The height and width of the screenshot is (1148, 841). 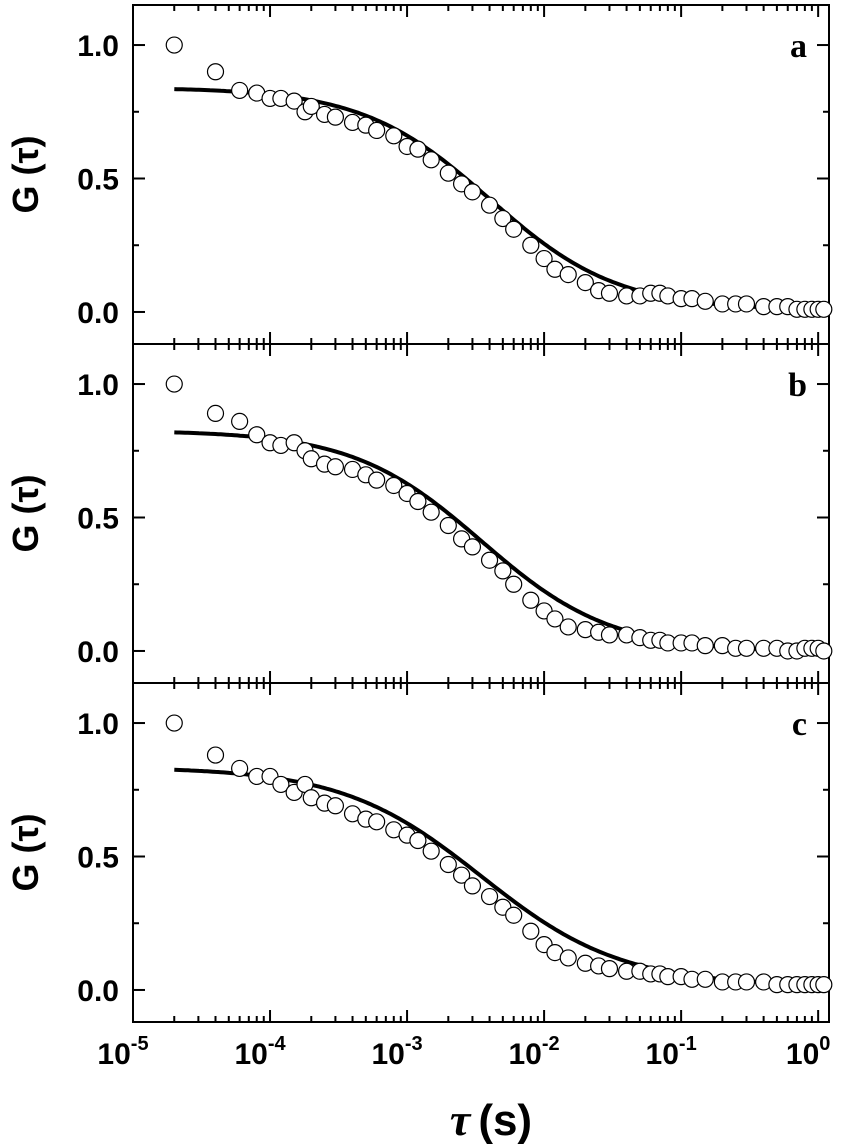 What do you see at coordinates (491, 1119) in the screenshot?
I see `x-axis-label: τ (s)` at bounding box center [491, 1119].